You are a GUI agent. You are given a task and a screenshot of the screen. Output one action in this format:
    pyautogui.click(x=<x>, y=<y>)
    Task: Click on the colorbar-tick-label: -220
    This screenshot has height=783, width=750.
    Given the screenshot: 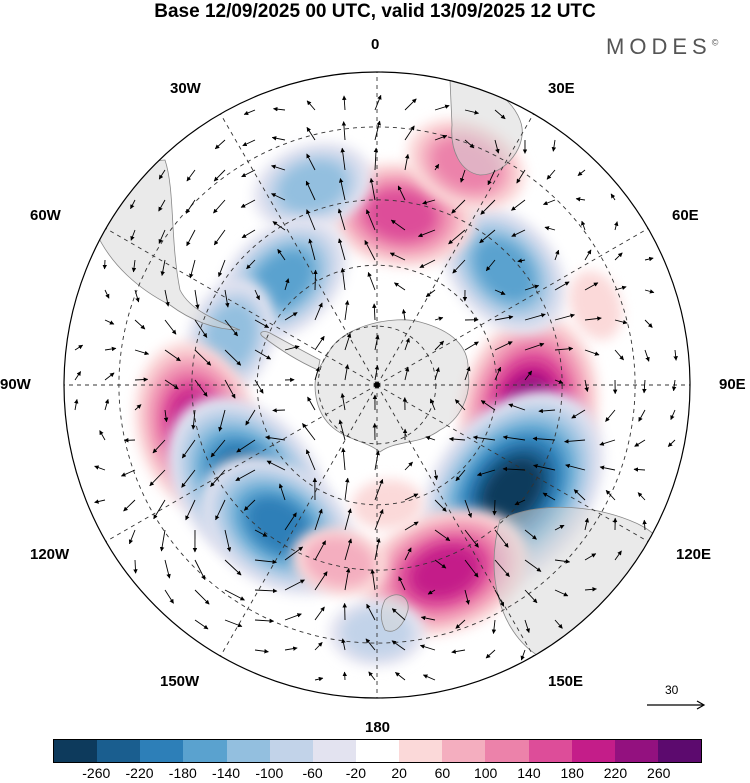 What is the action you would take?
    pyautogui.click(x=139, y=773)
    